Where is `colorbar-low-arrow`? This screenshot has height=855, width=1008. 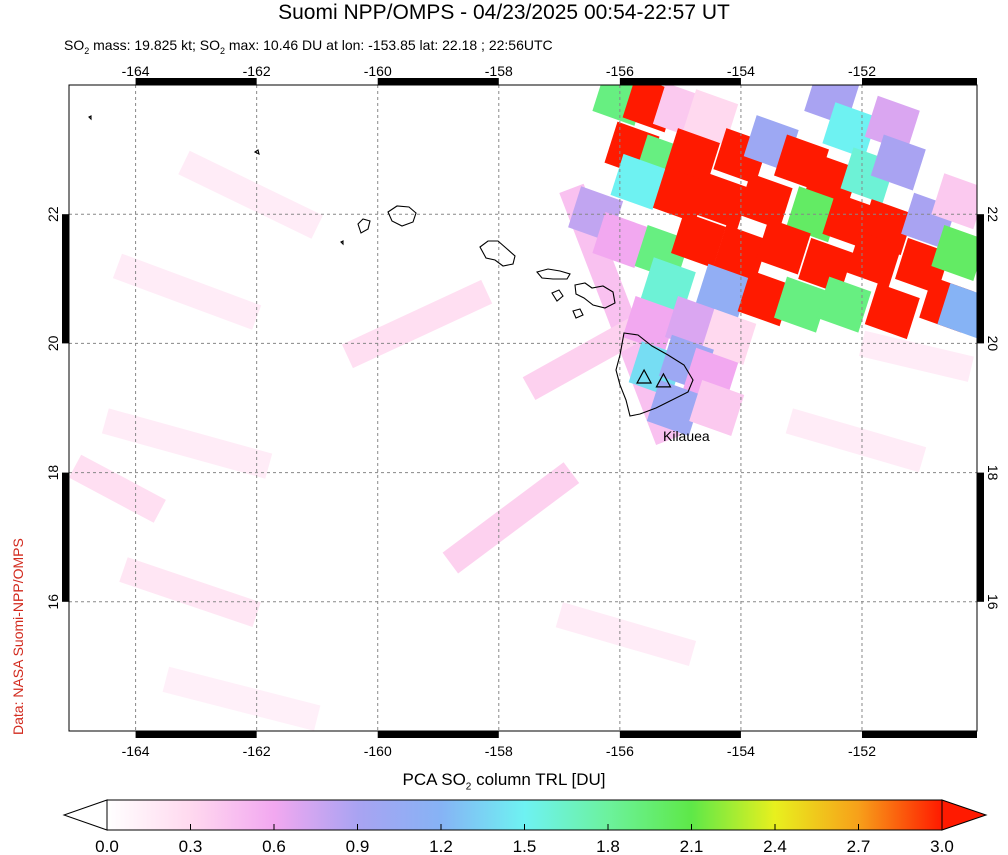
colorbar-low-arrow is located at coordinates (85, 815).